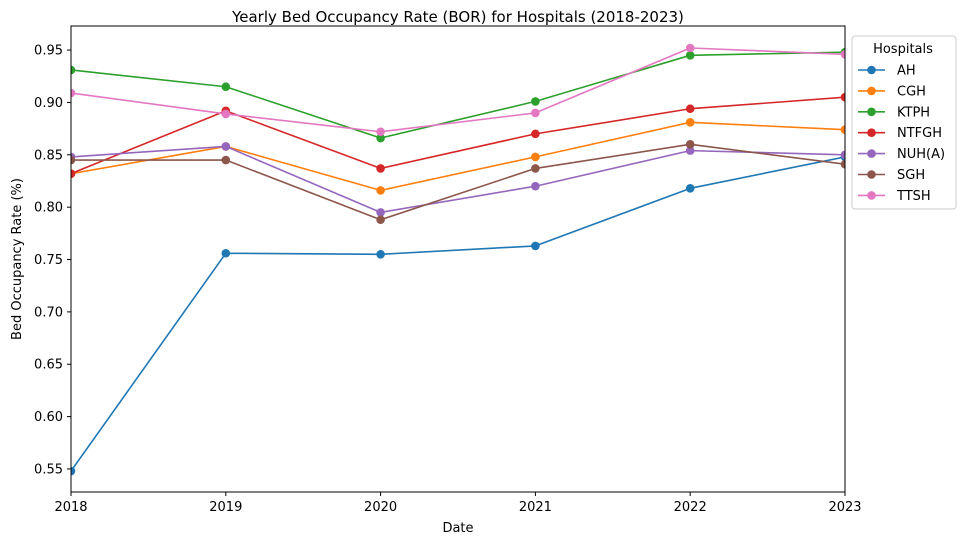  I want to click on series-ttsh, so click(458, 90).